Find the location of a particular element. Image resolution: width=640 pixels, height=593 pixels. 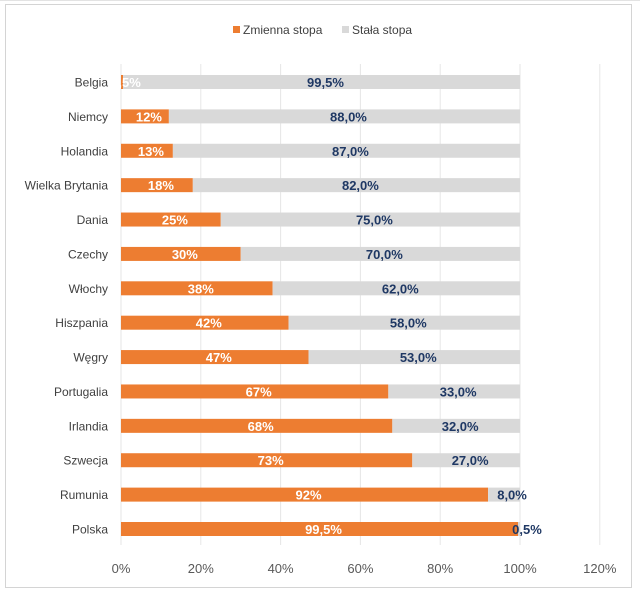

category-label: Rumunia is located at coordinates (84, 495).